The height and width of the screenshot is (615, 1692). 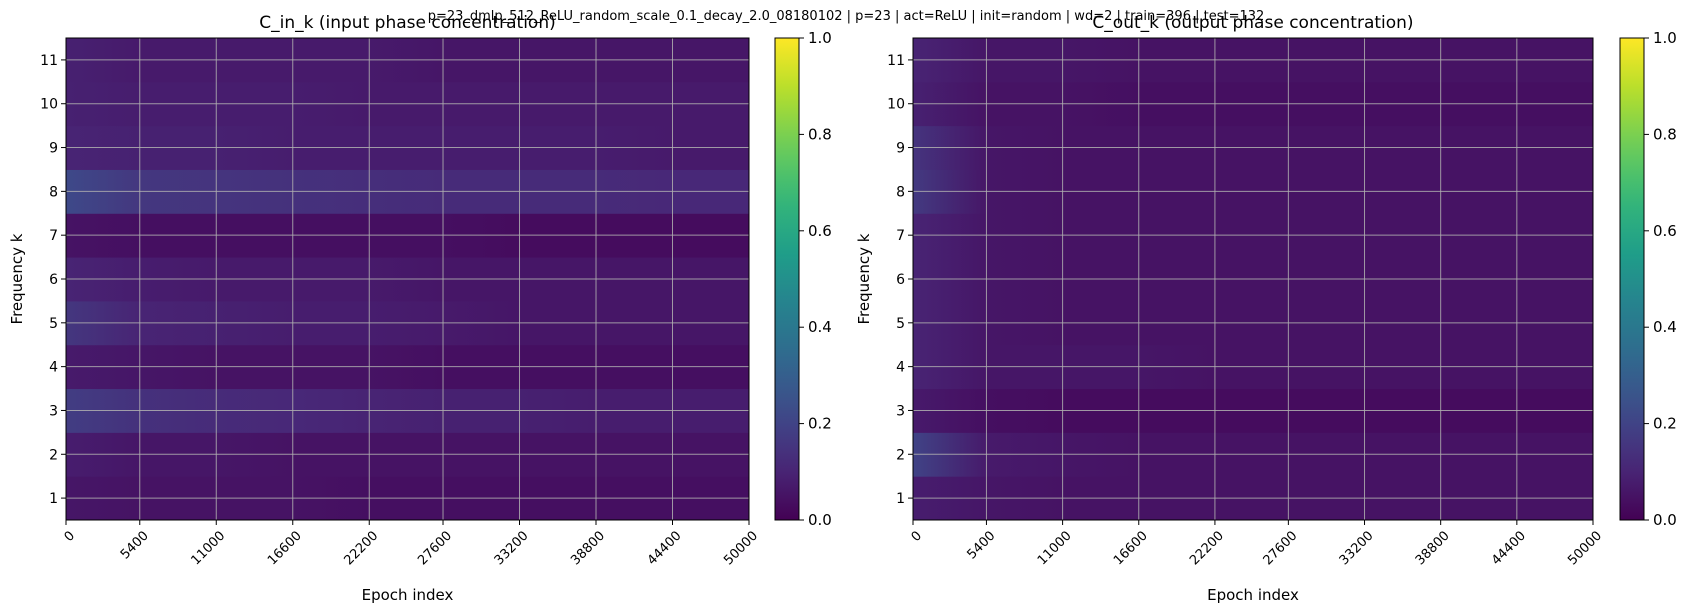 I want to click on chart-title: C_in_k (input phase concentration), so click(x=407, y=23).